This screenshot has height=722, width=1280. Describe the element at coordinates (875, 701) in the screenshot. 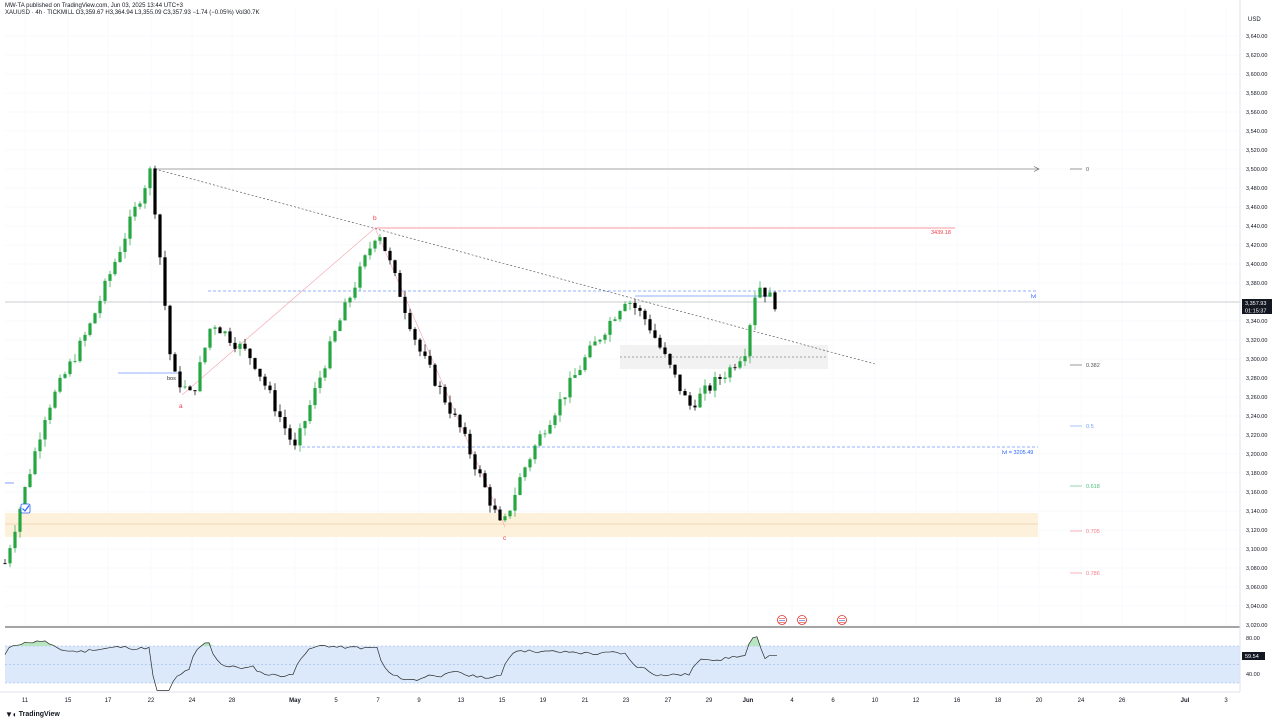

I see `time-tick-label: 10` at that location.